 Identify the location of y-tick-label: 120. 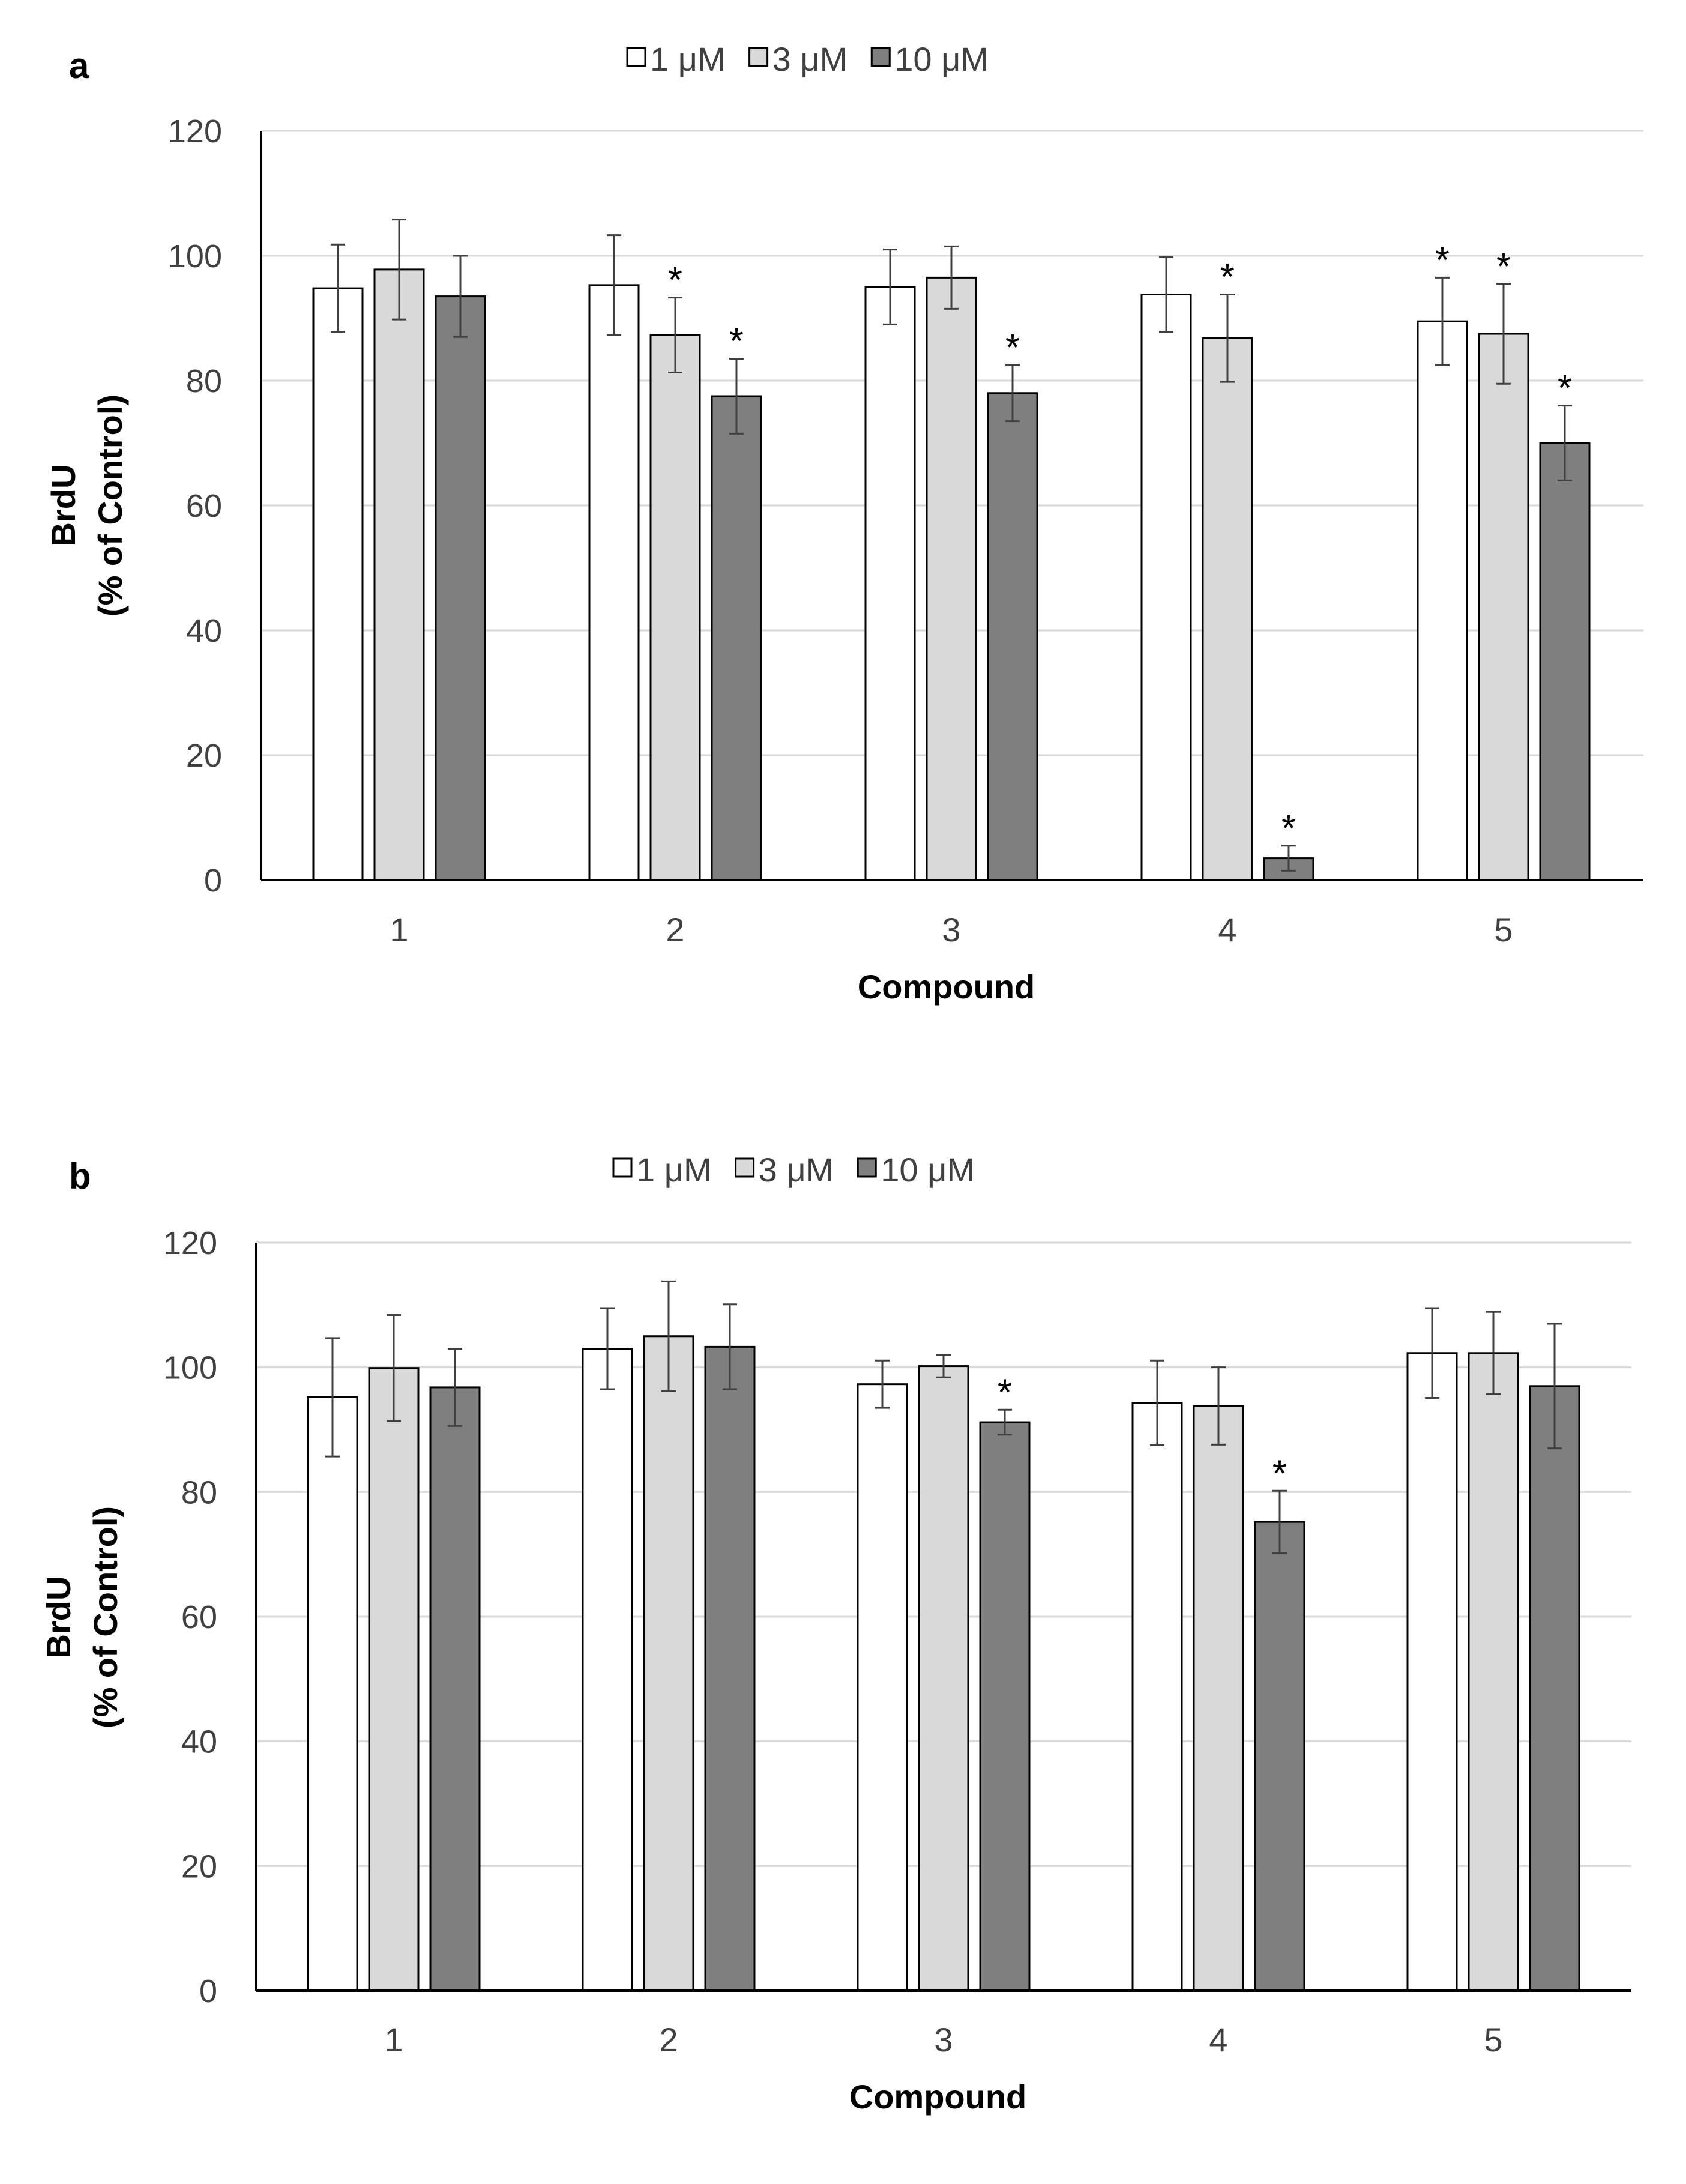
(190, 1243).